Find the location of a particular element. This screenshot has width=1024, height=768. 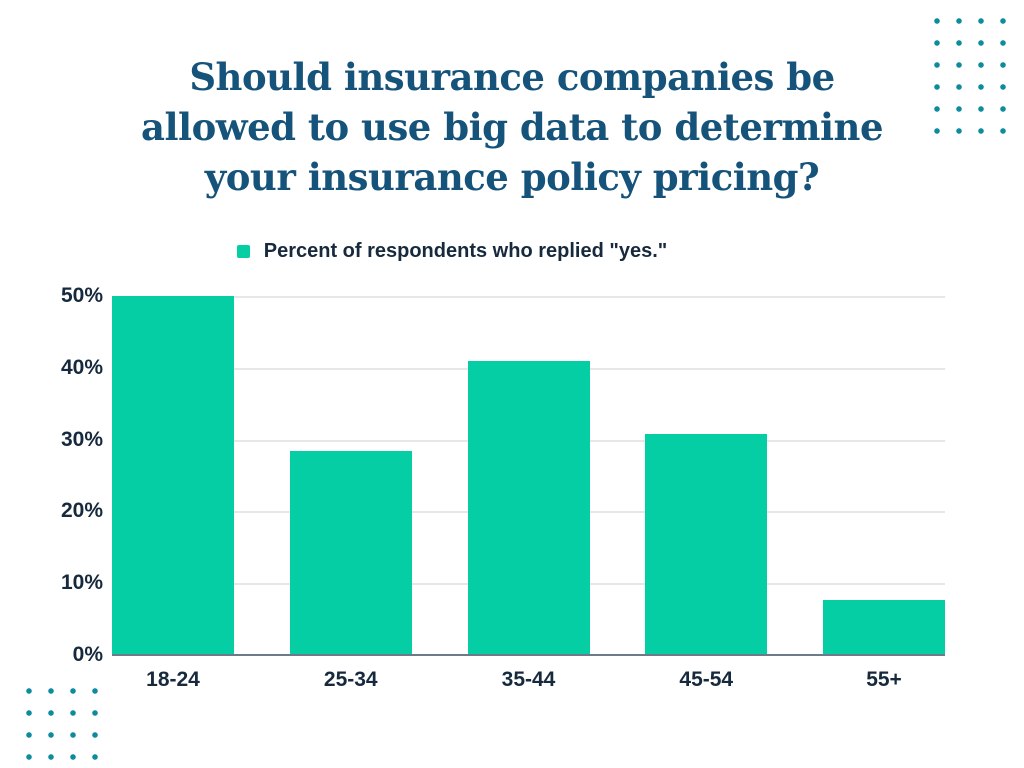

y-axis-labels: 0% 10% 20% 30% 40% 50% is located at coordinates (65, 475).